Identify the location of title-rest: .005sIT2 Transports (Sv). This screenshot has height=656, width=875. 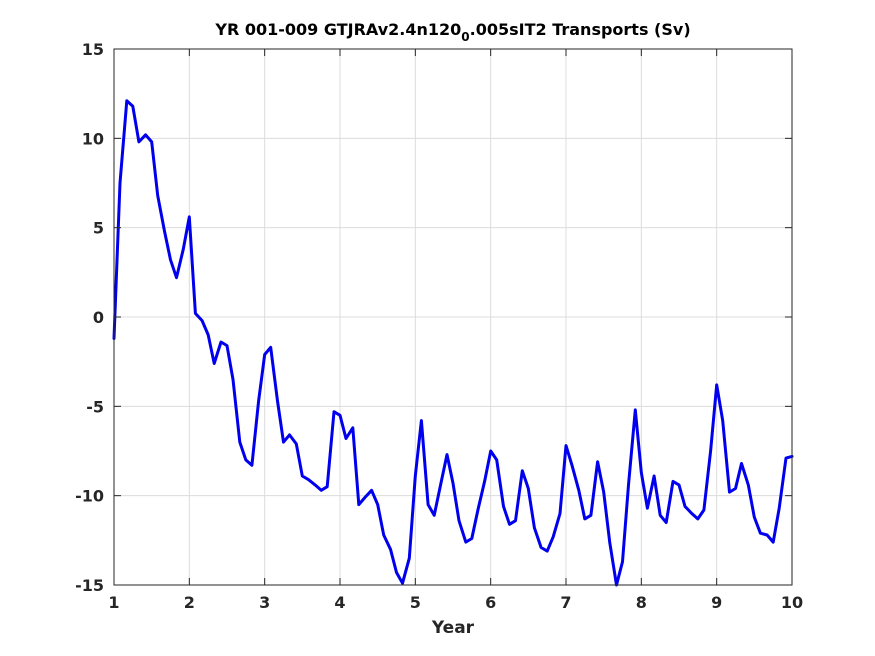
(580, 29).